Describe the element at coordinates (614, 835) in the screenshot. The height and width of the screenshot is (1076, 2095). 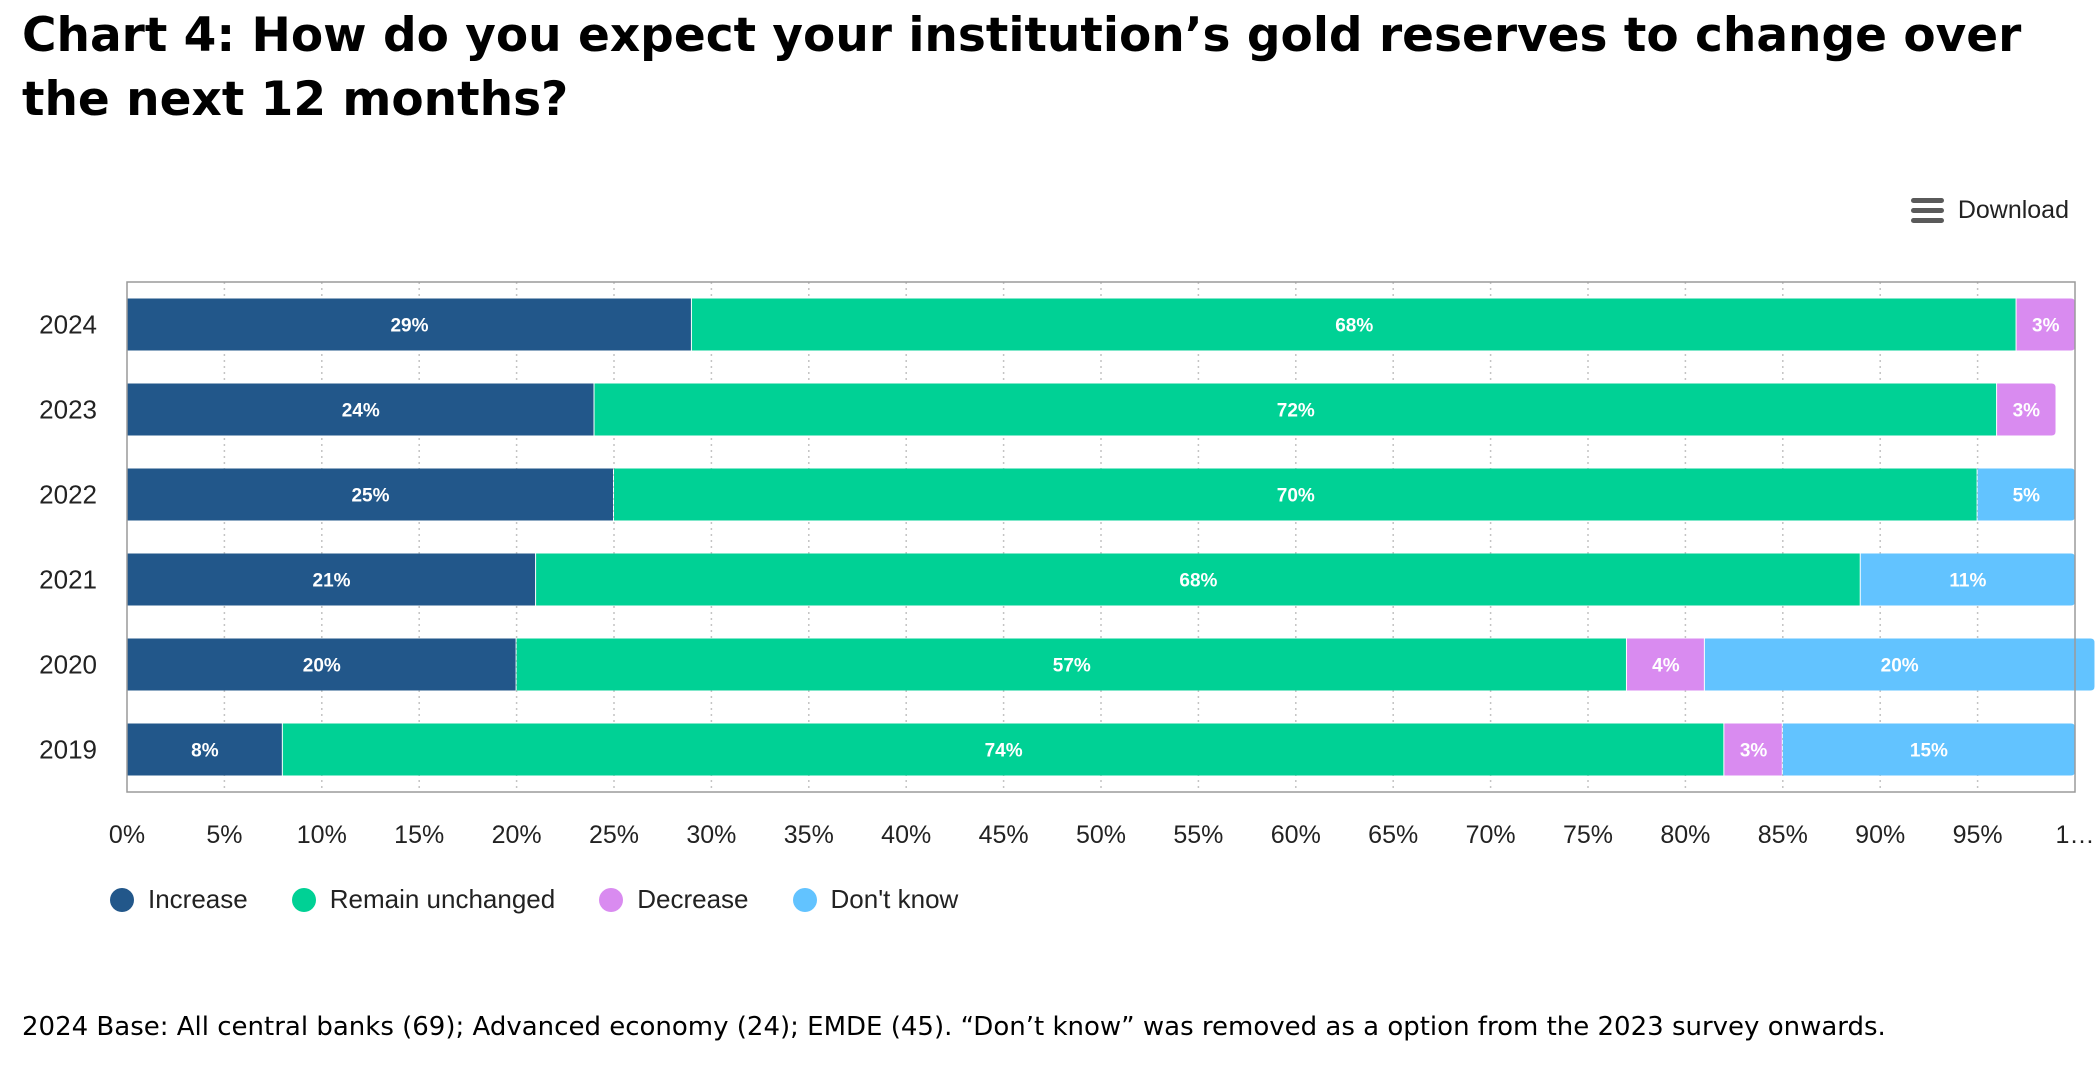
I see `x-tick-label: 25%` at that location.